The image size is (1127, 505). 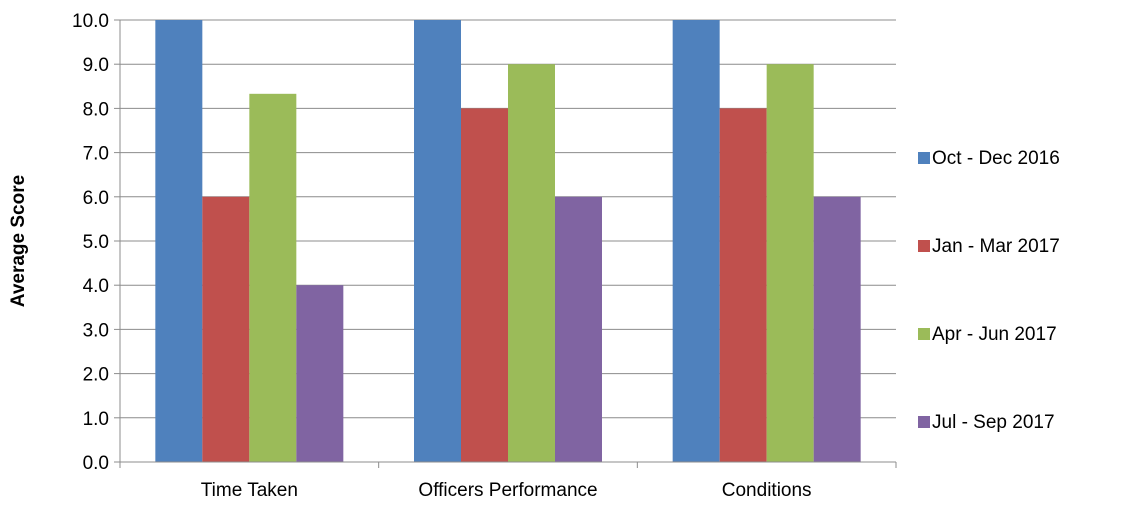 I want to click on y-tick-label: 2.0, so click(x=96, y=375).